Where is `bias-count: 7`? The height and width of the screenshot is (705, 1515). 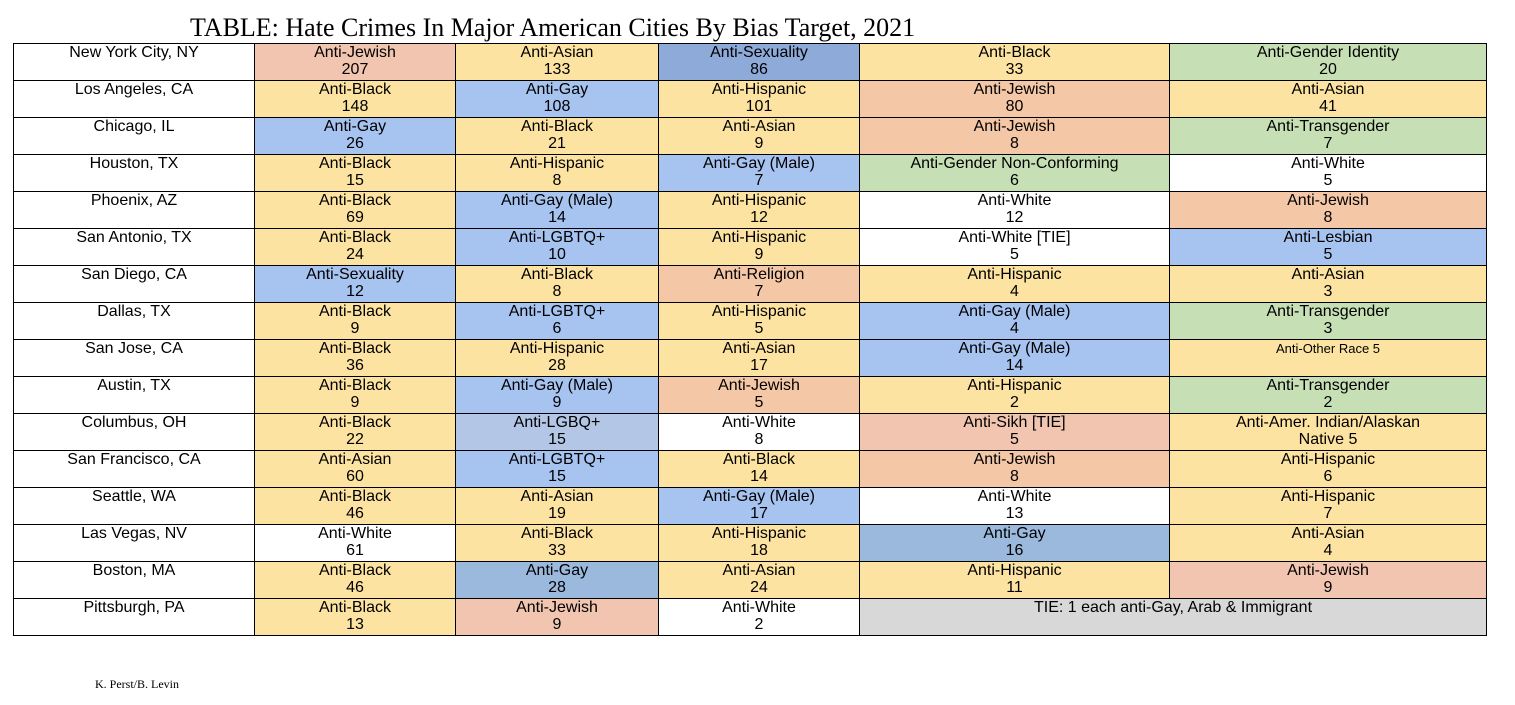
bias-count: 7 is located at coordinates (1328, 513).